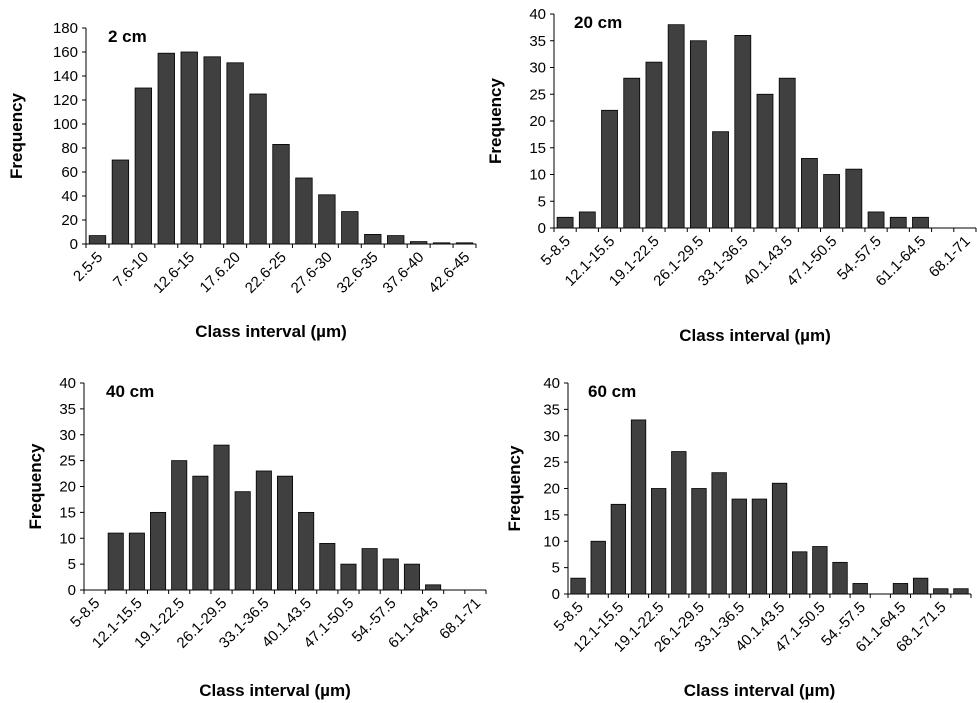 This screenshot has width=977, height=703. Describe the element at coordinates (358, 273) in the screenshot. I see `x-tick-label: 32.6-35` at that location.